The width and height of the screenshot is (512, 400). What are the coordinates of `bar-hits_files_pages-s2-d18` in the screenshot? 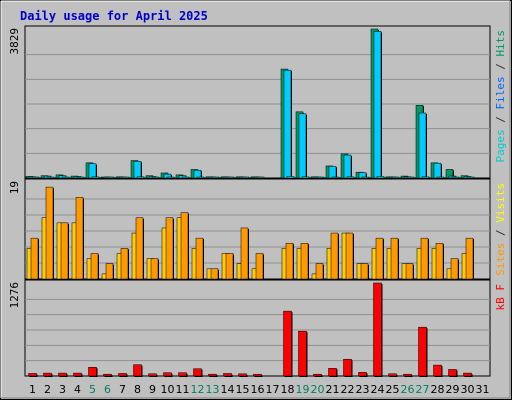 It's located at (290, 177).